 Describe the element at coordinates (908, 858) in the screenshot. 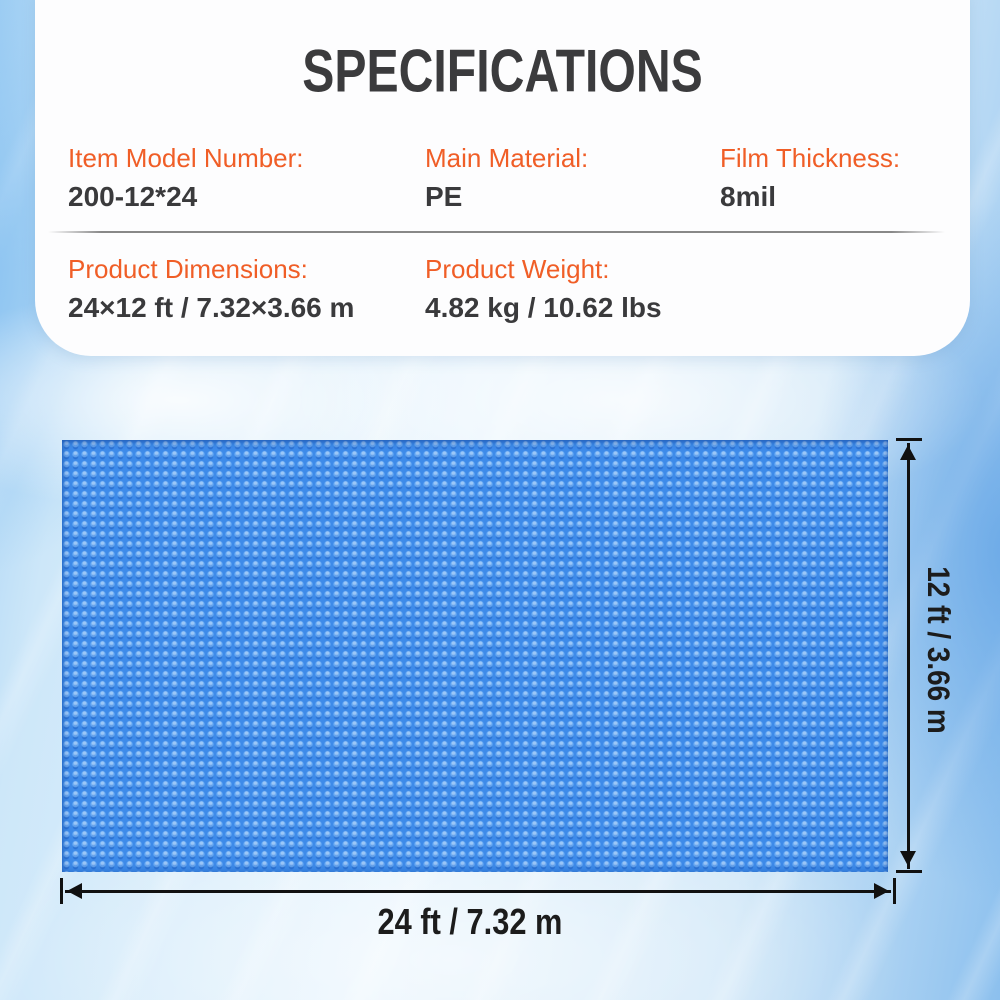

I see `arrow-down-icon` at that location.